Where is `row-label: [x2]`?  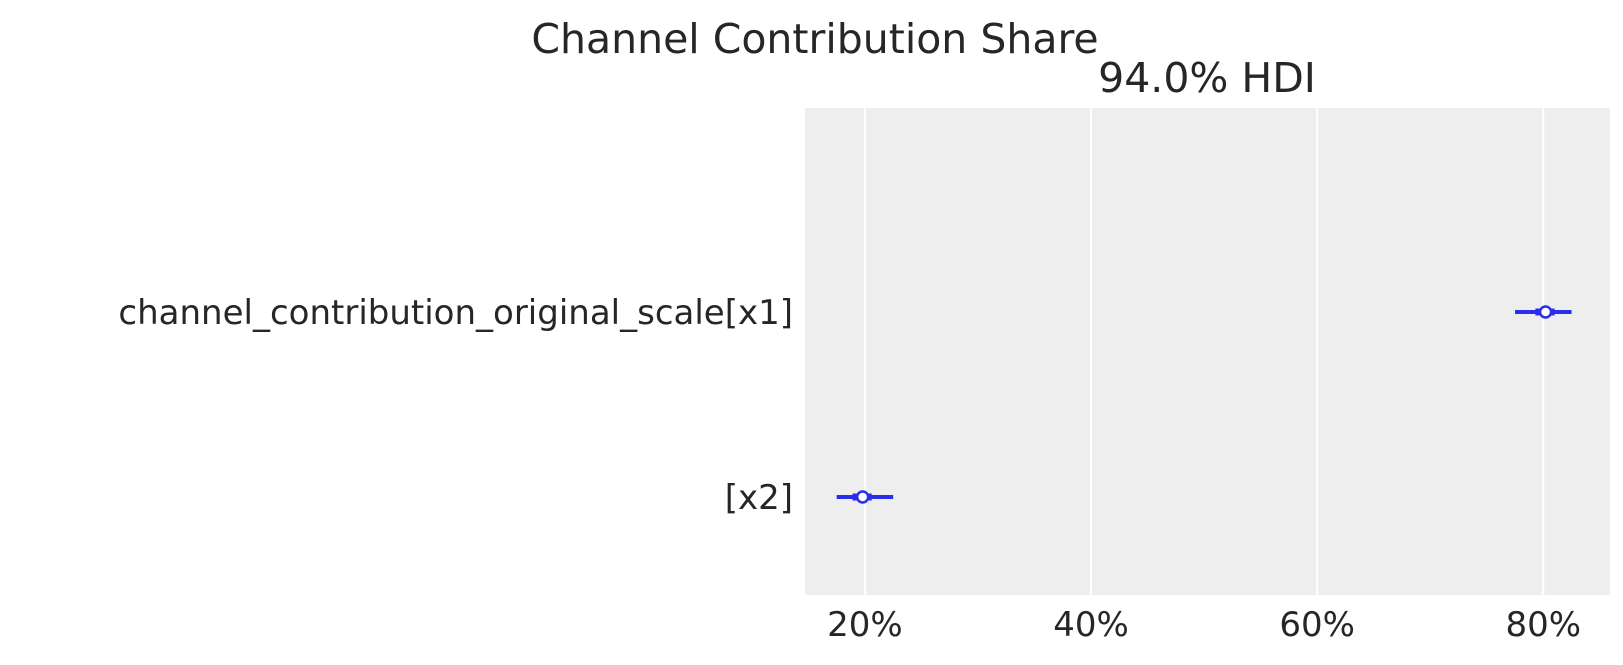
row-label: [x2] is located at coordinates (759, 498).